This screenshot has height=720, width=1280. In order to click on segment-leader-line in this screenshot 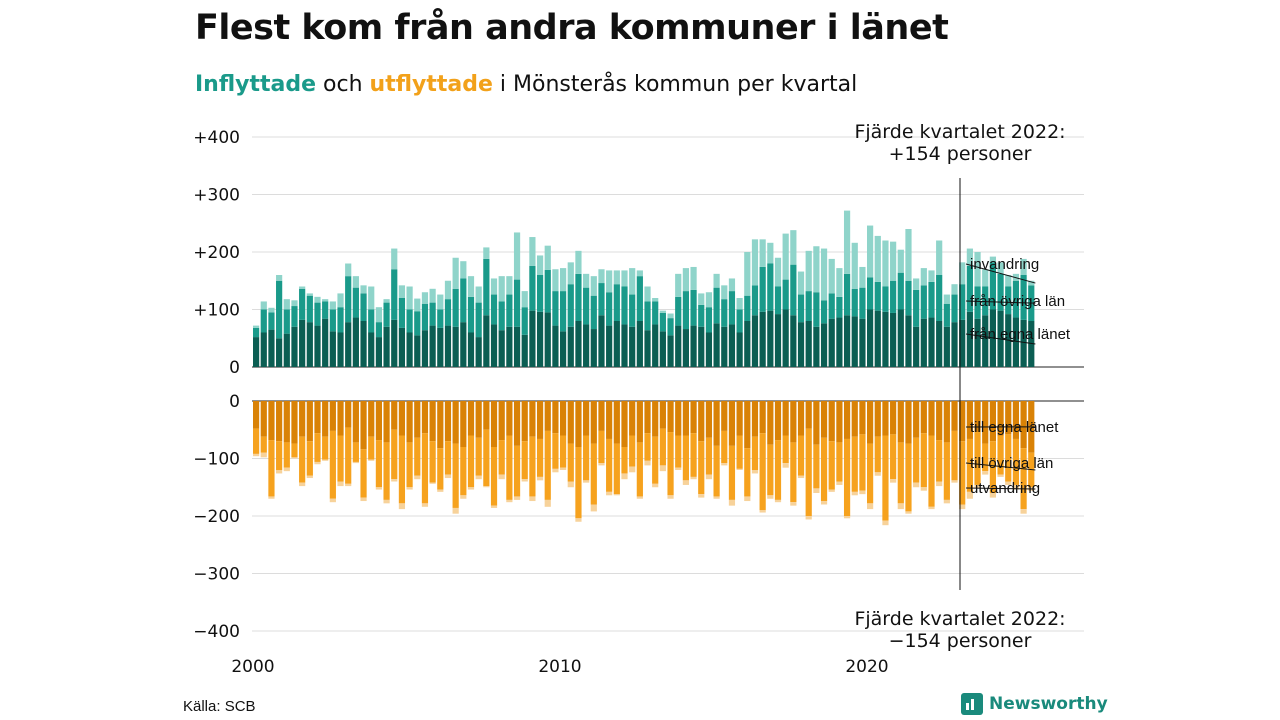, I will do `click(1000, 466)`.